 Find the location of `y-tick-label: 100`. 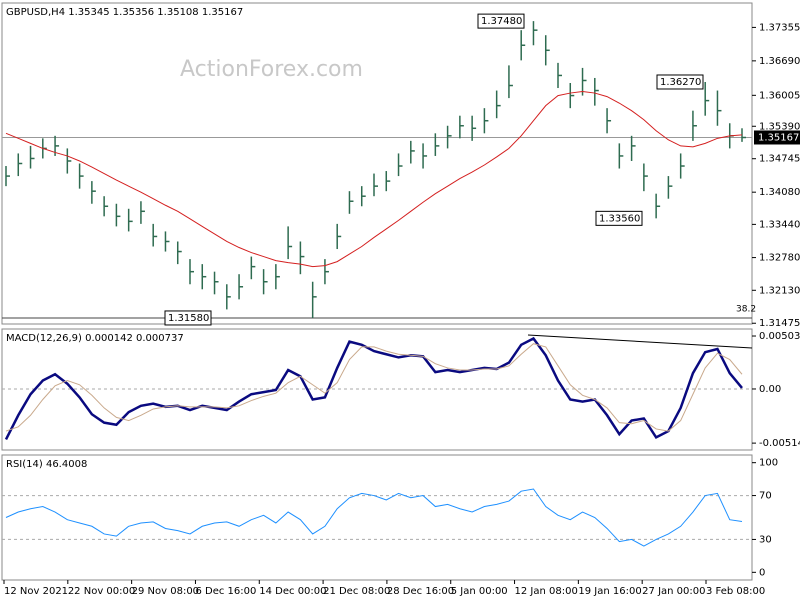

y-tick-label: 100 is located at coordinates (768, 463).